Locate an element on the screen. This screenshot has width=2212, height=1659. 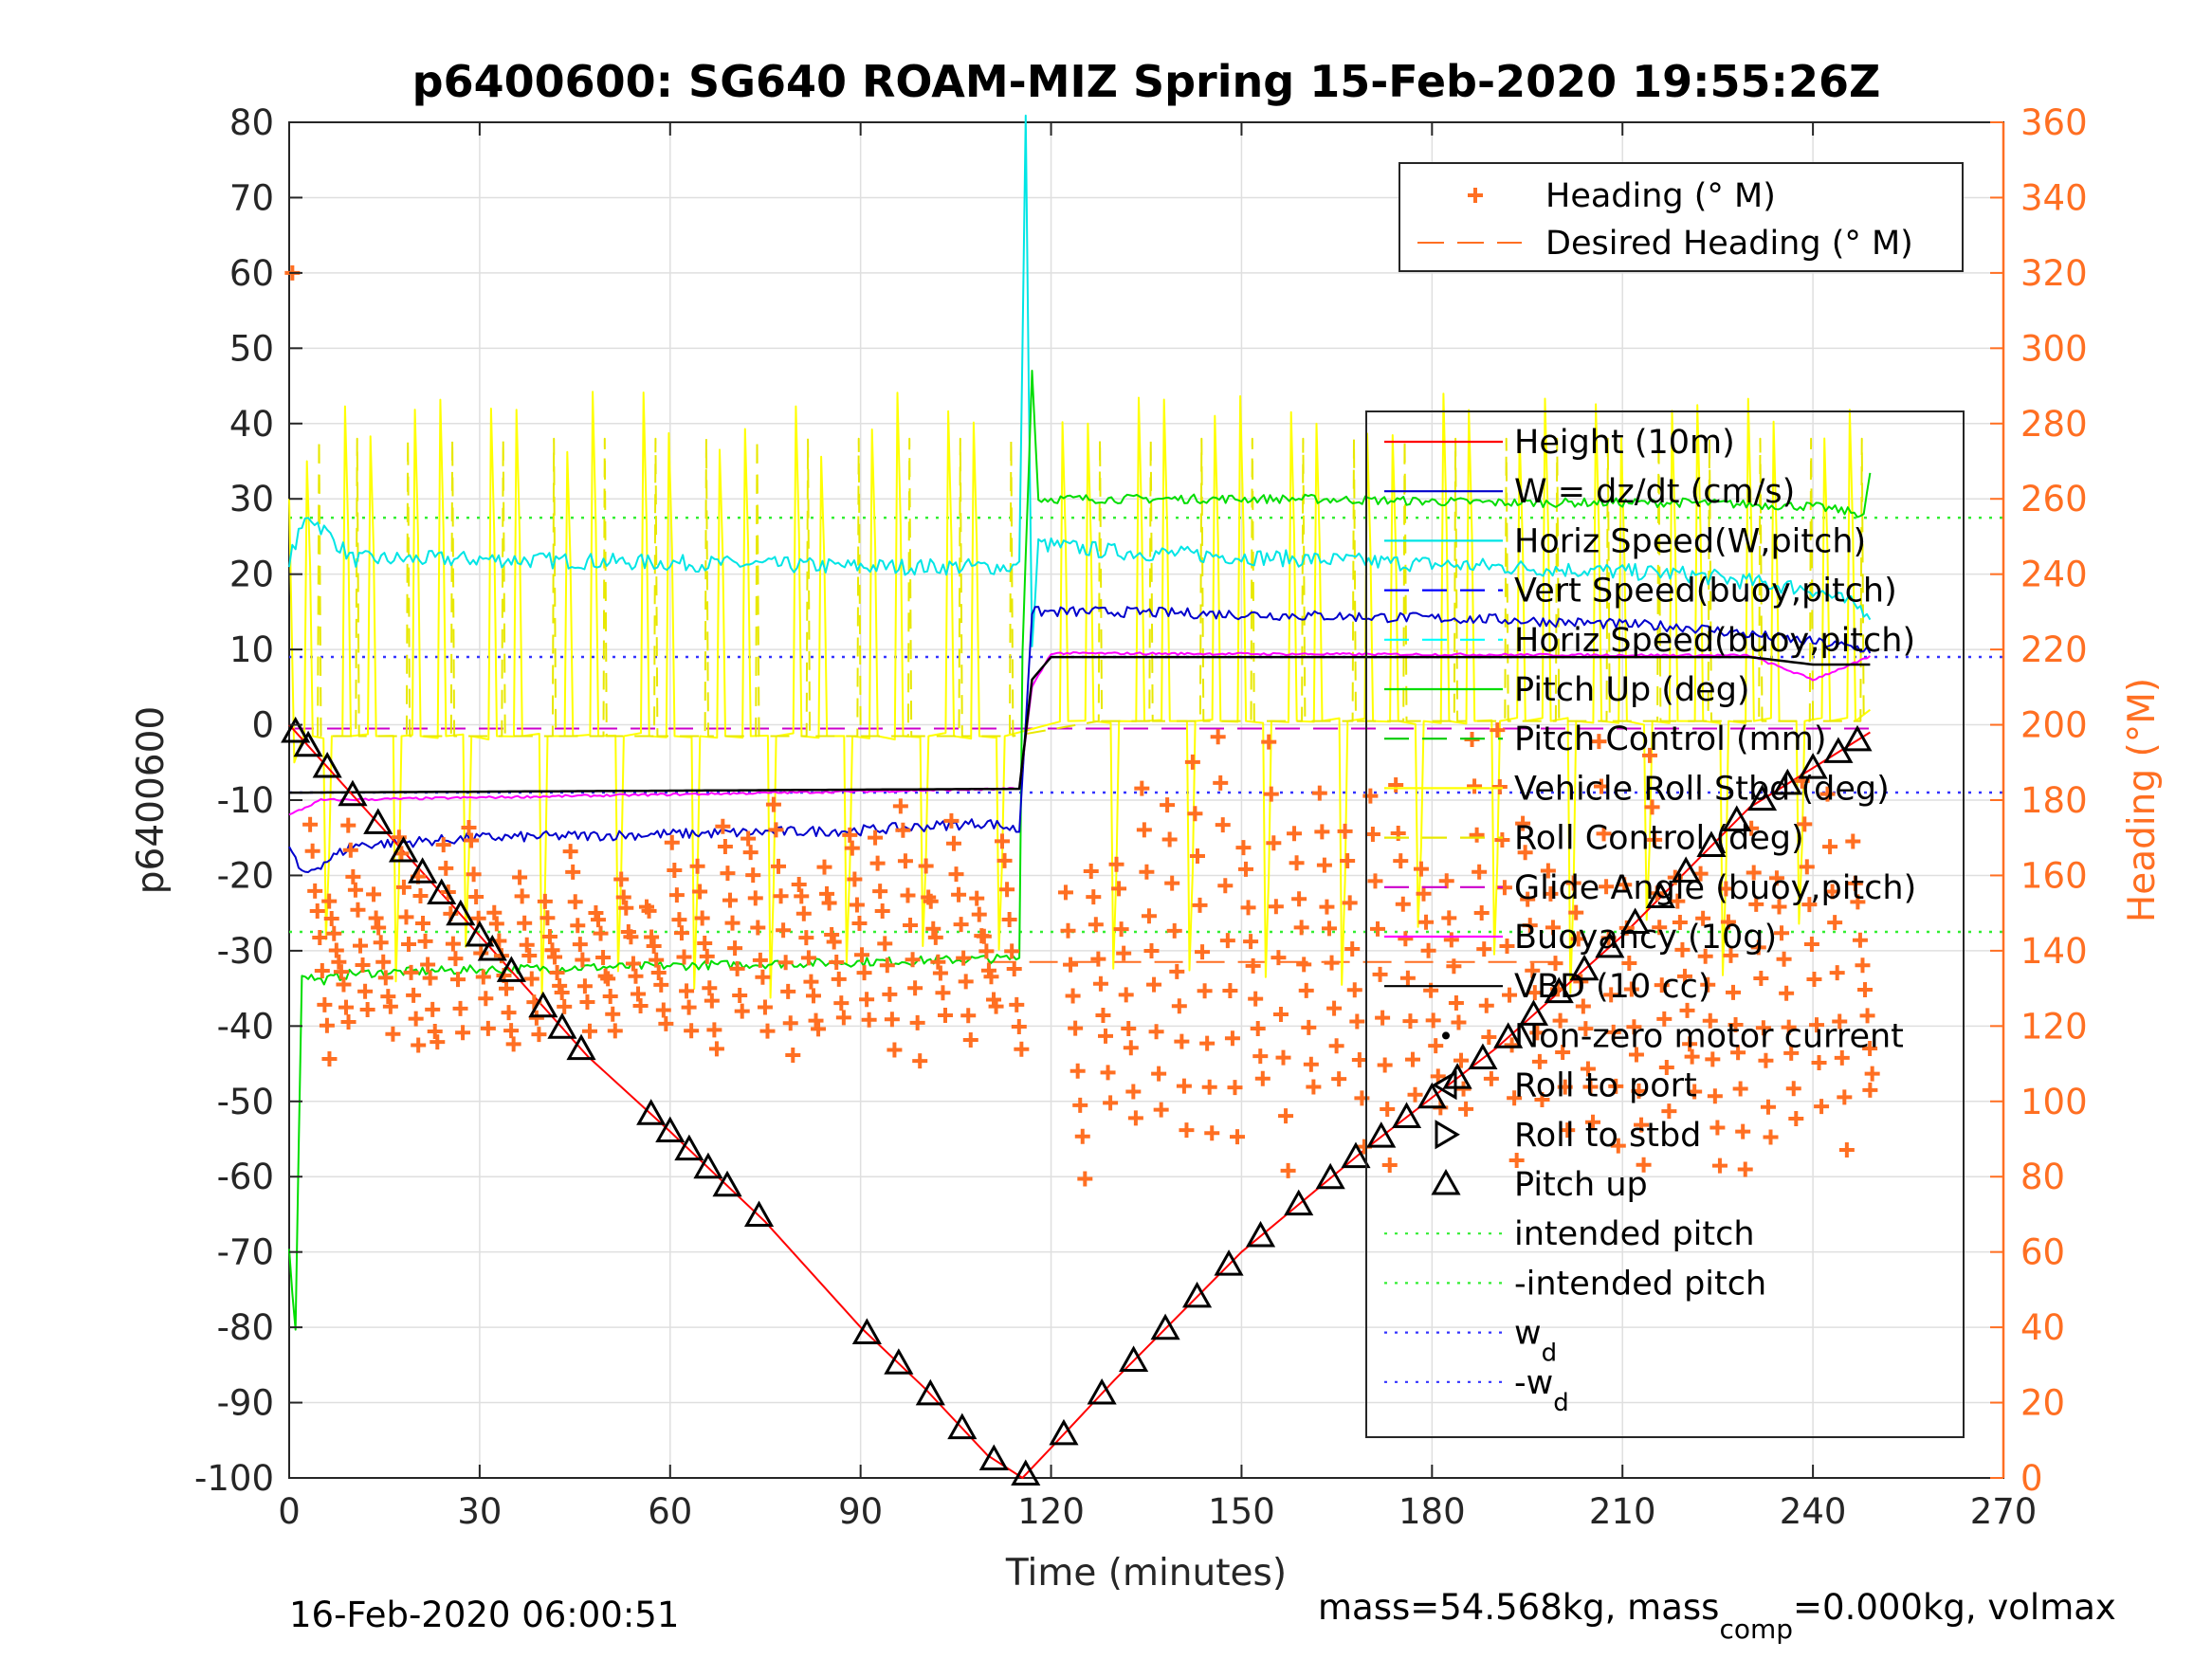
roll-control-line is located at coordinates (1091, 587).